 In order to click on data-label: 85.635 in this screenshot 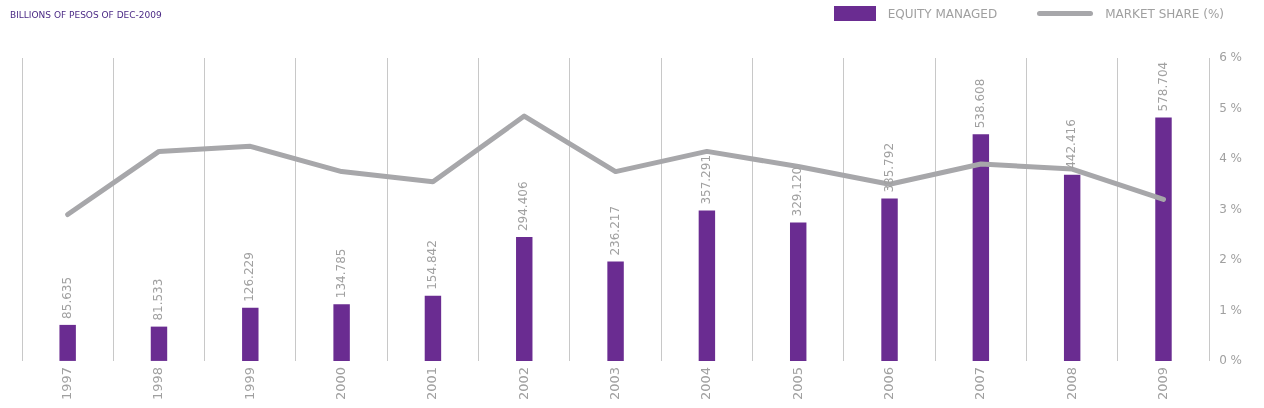, I will do `click(66, 297)`.